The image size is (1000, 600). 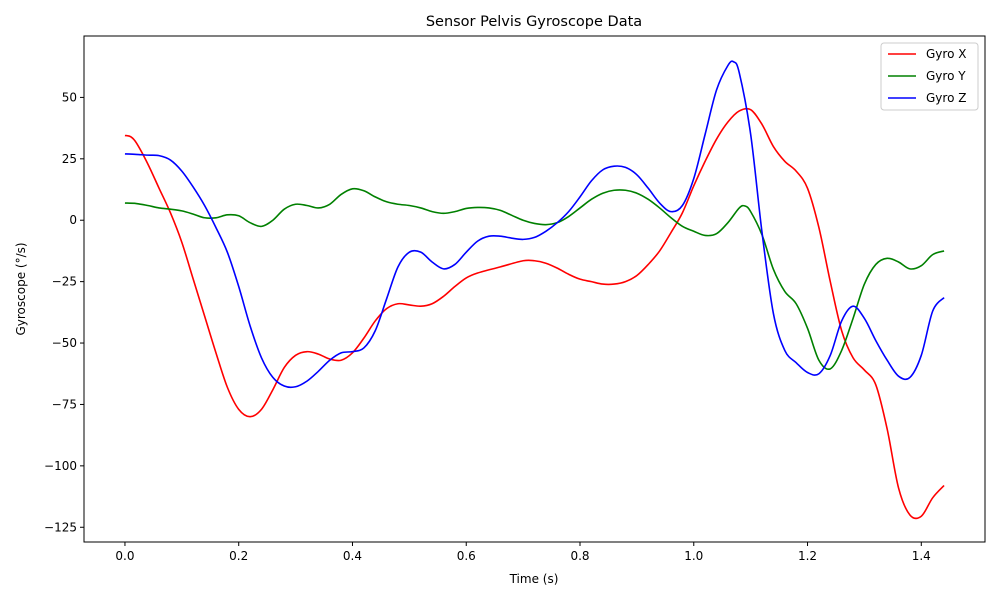 What do you see at coordinates (69, 97) in the screenshot?
I see `y-tick-label: 50` at bounding box center [69, 97].